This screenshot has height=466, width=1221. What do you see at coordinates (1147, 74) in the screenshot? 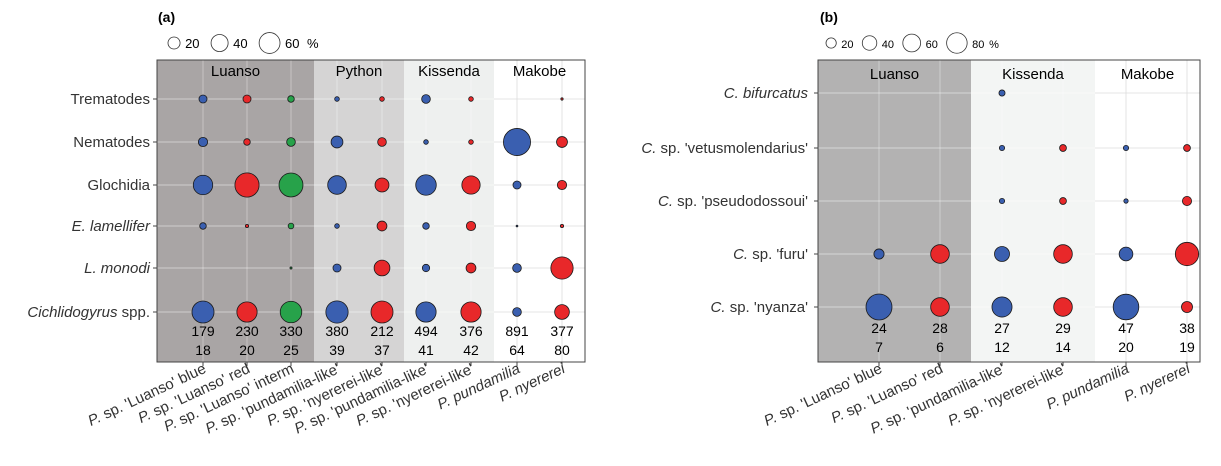
I see `site-label: Makobe` at bounding box center [1147, 74].